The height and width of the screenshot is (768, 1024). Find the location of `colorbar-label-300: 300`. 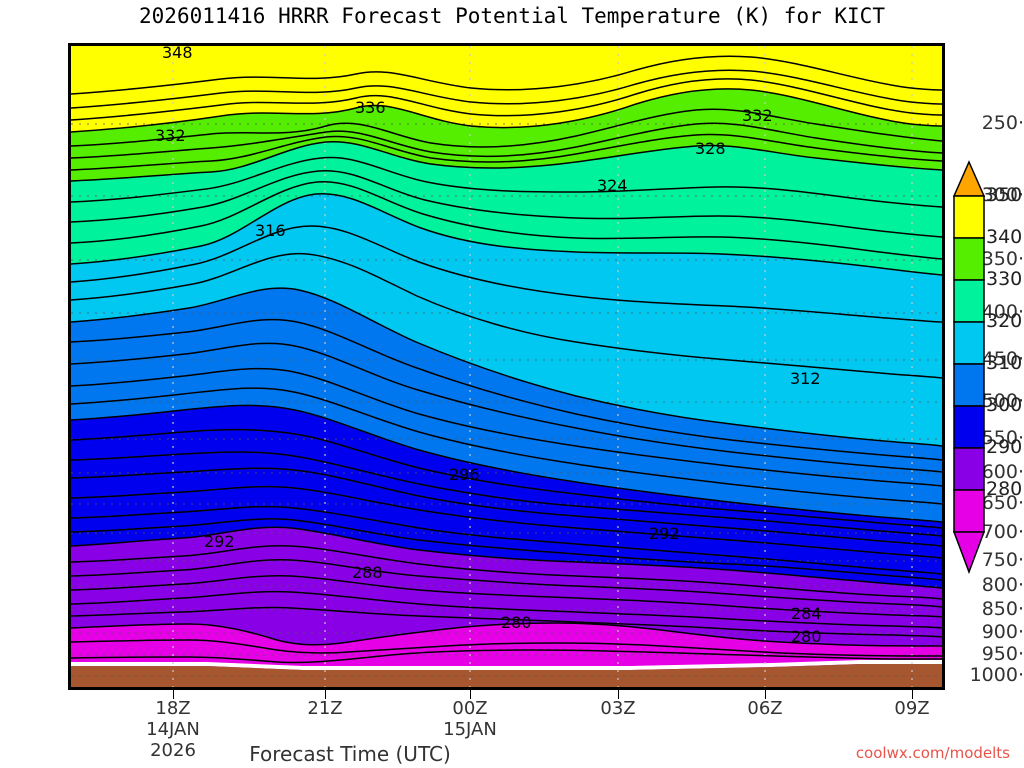

colorbar-label-300: 300 is located at coordinates (1004, 405).